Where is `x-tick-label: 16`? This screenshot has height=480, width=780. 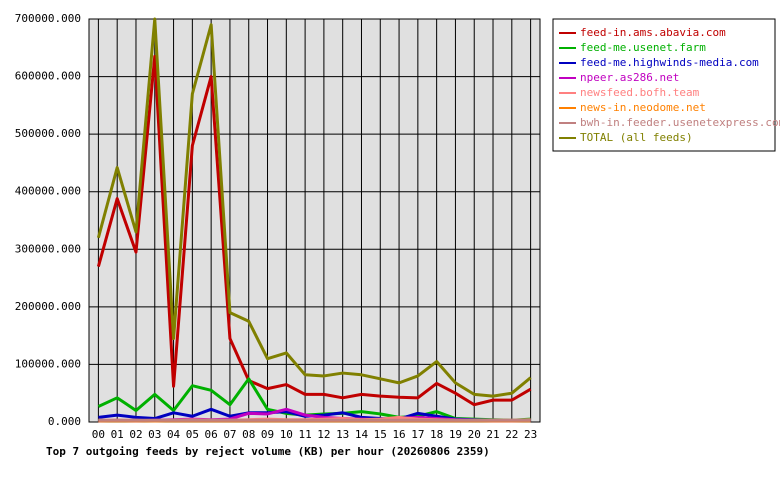 x-tick-label: 16 is located at coordinates (398, 434).